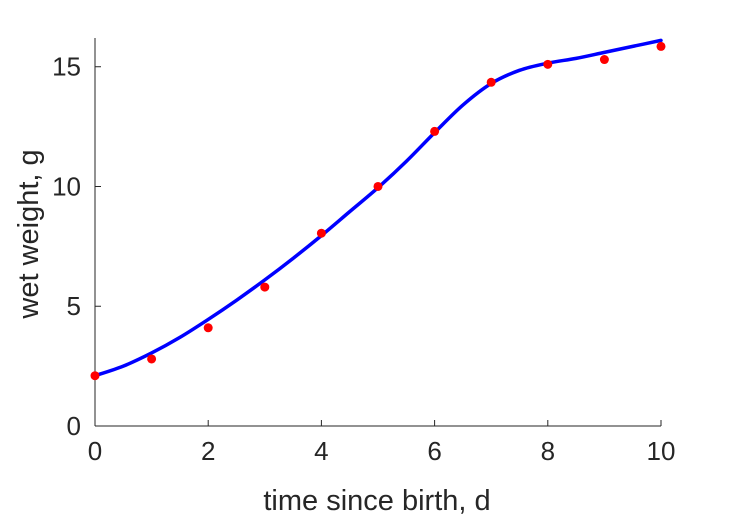 This screenshot has width=729, height=521. What do you see at coordinates (74, 426) in the screenshot?
I see `y-tick-label: 0` at bounding box center [74, 426].